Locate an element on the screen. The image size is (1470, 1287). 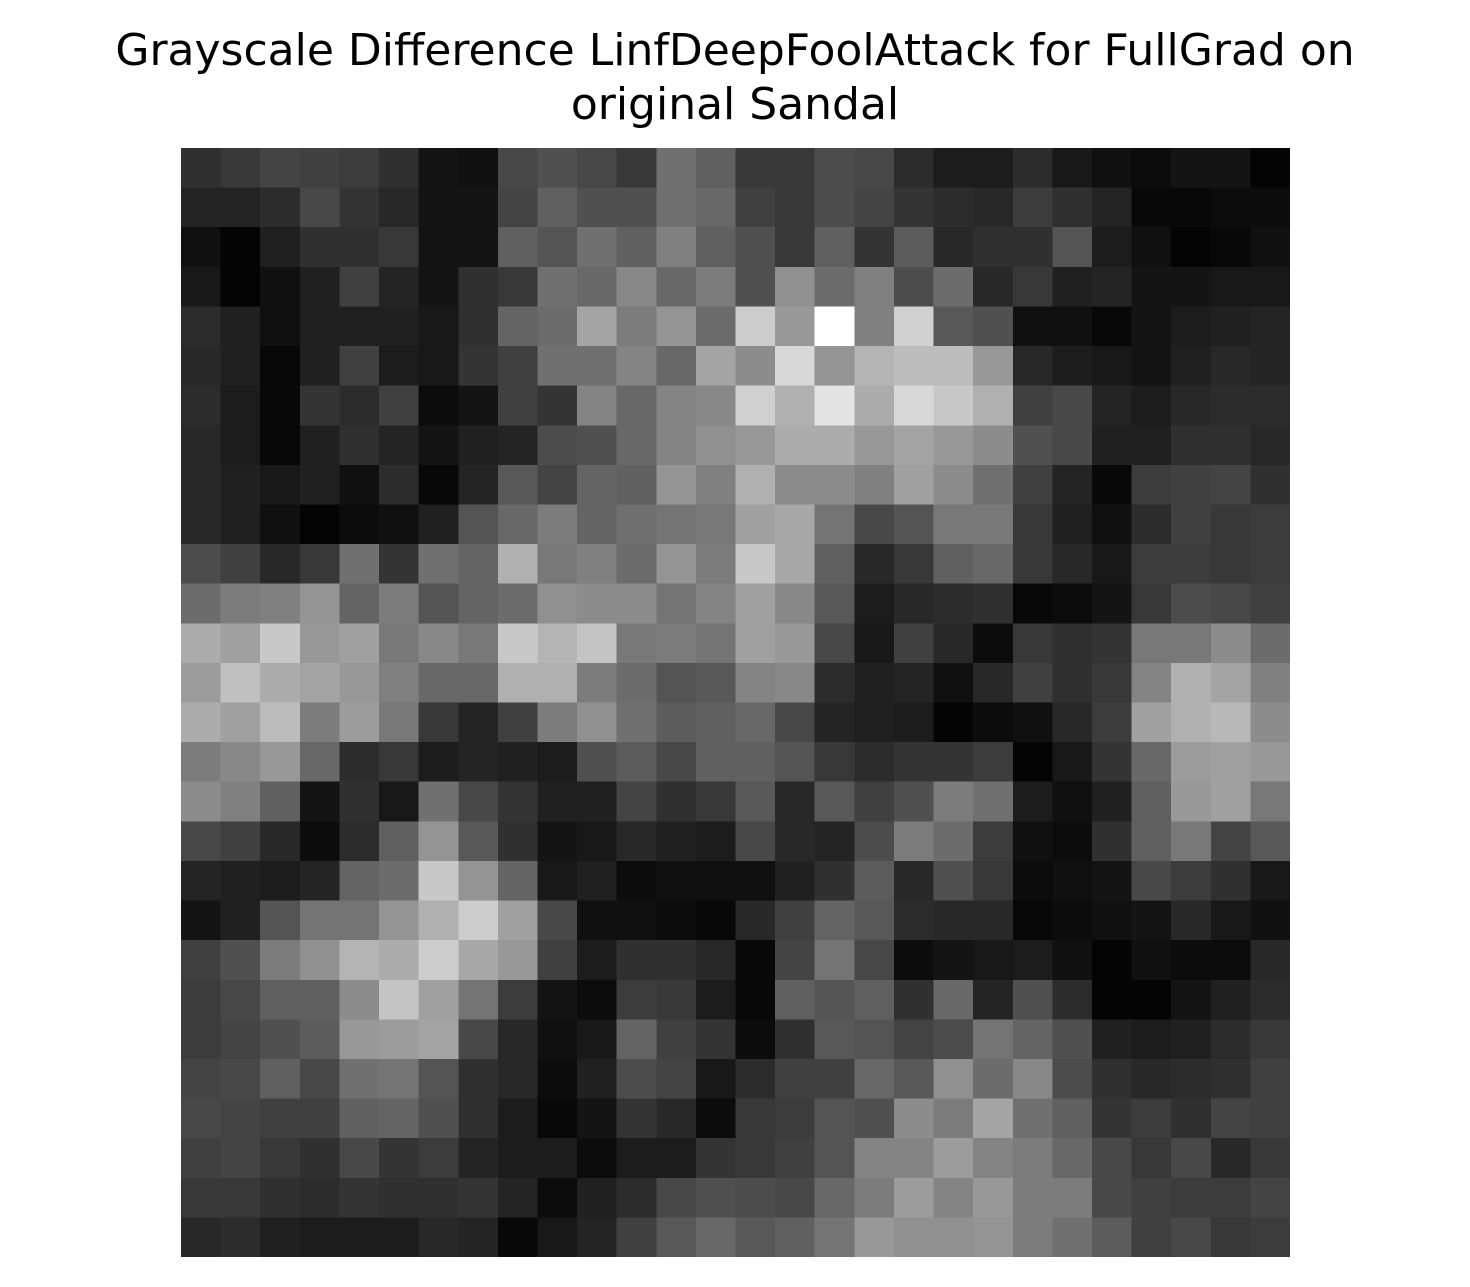
heatmap-cell-r9-c16 is located at coordinates (834, 524).